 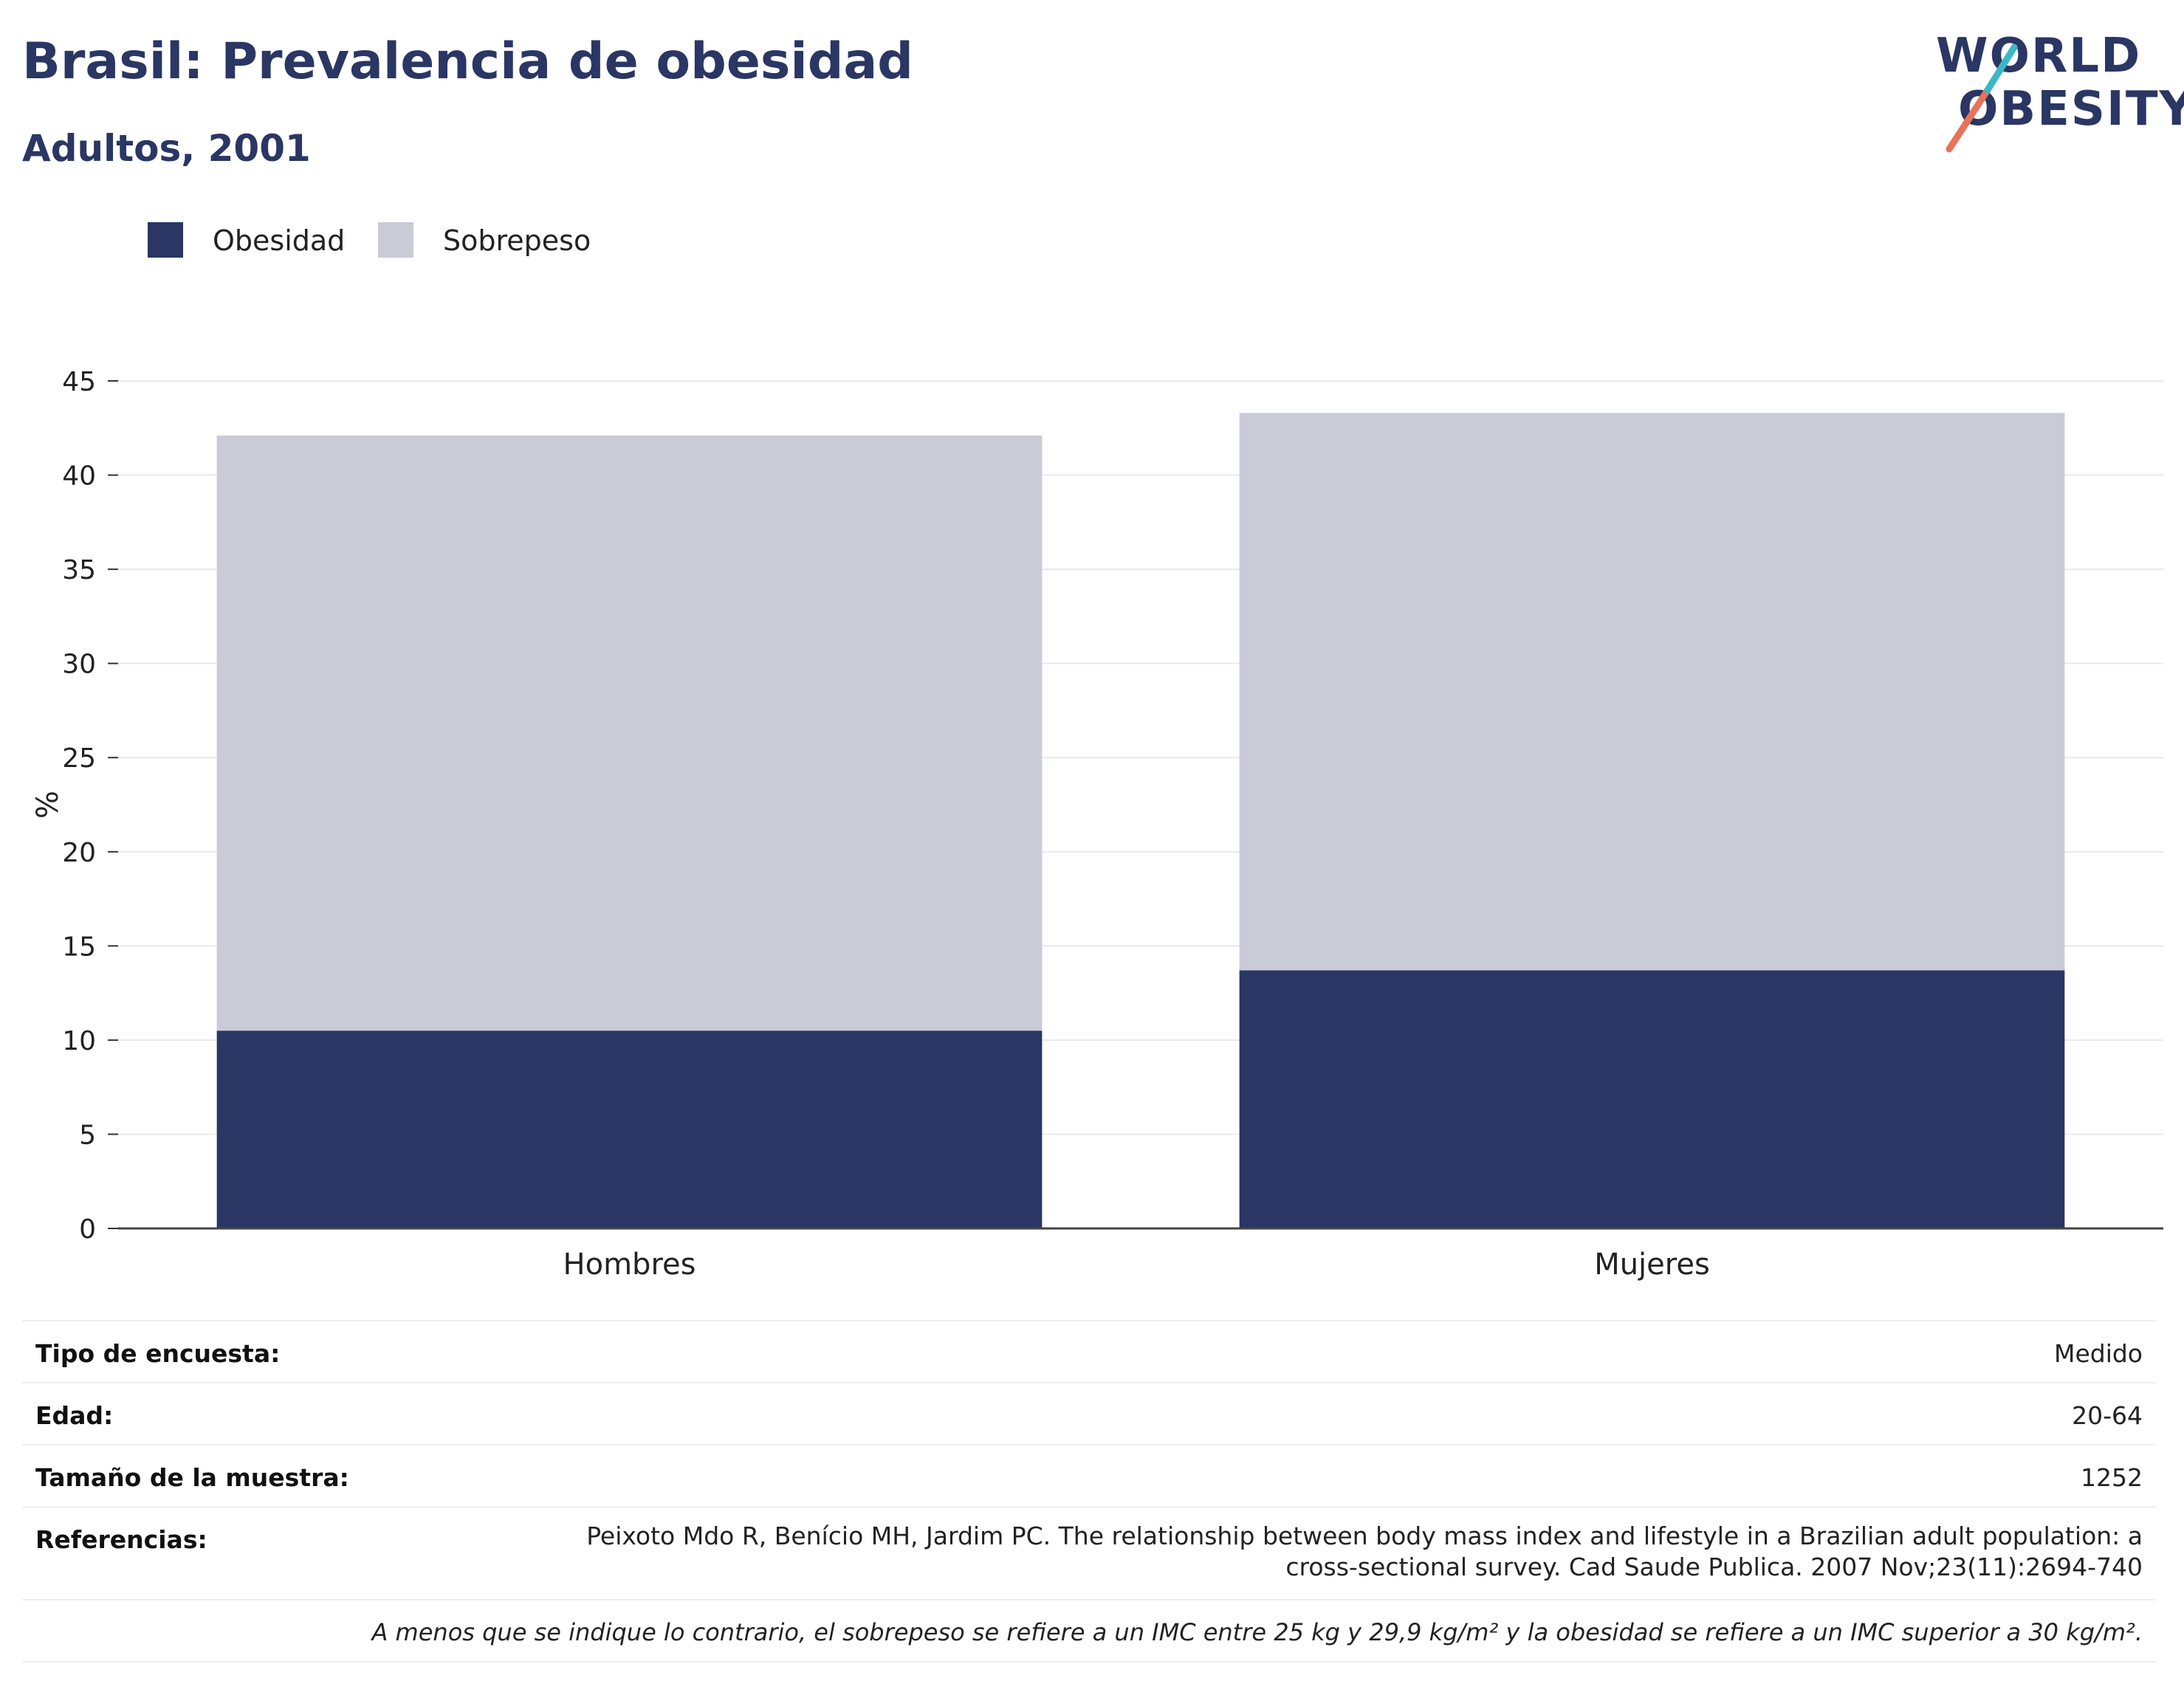 I want to click on sample-size-value: 1252, so click(x=2112, y=1477).